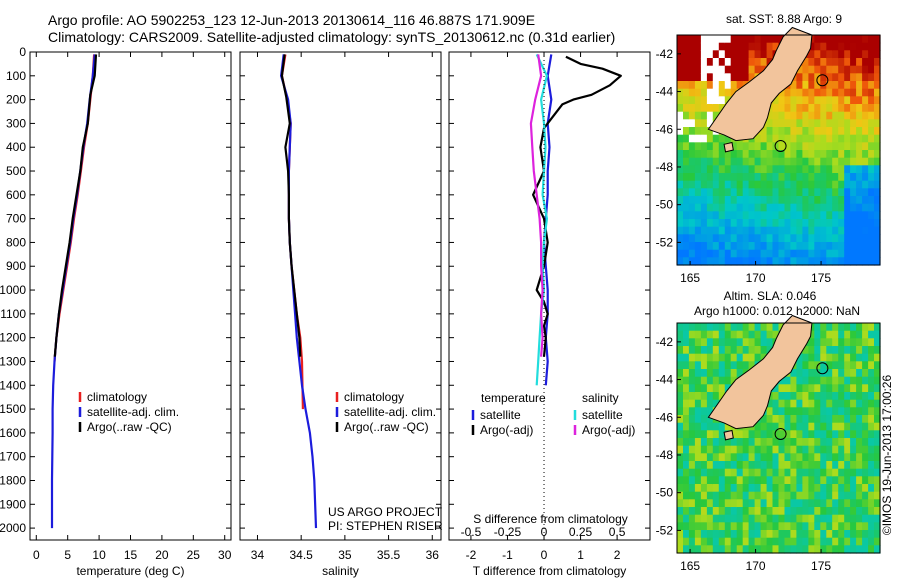 Image resolution: width=900 pixels, height=580 pixels. I want to click on map-y-tick-label: -48, so click(665, 455).